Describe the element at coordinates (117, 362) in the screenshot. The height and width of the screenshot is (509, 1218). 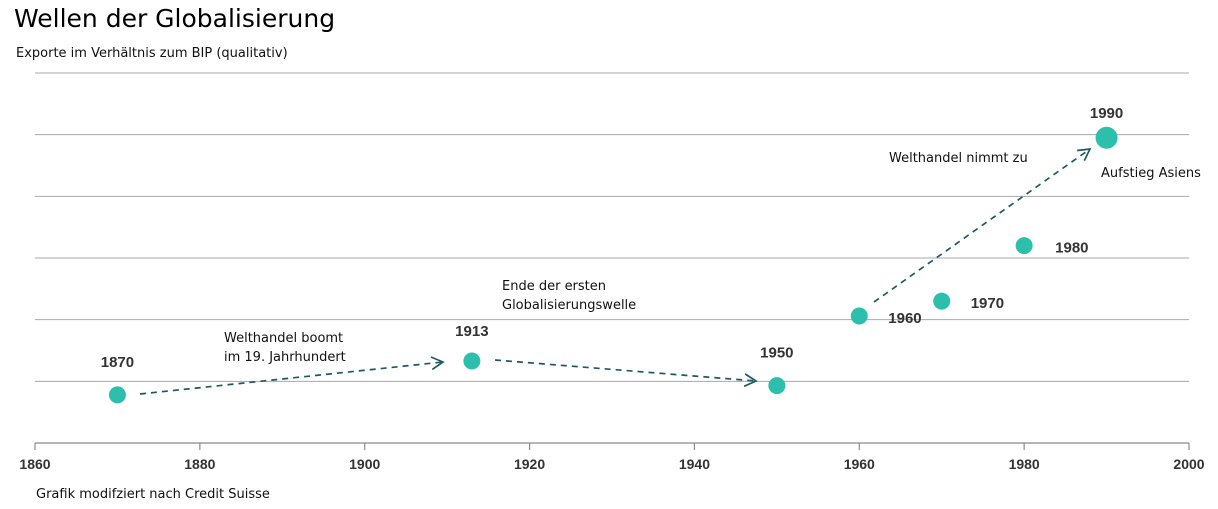
I see `point-label-1870: 1870` at that location.